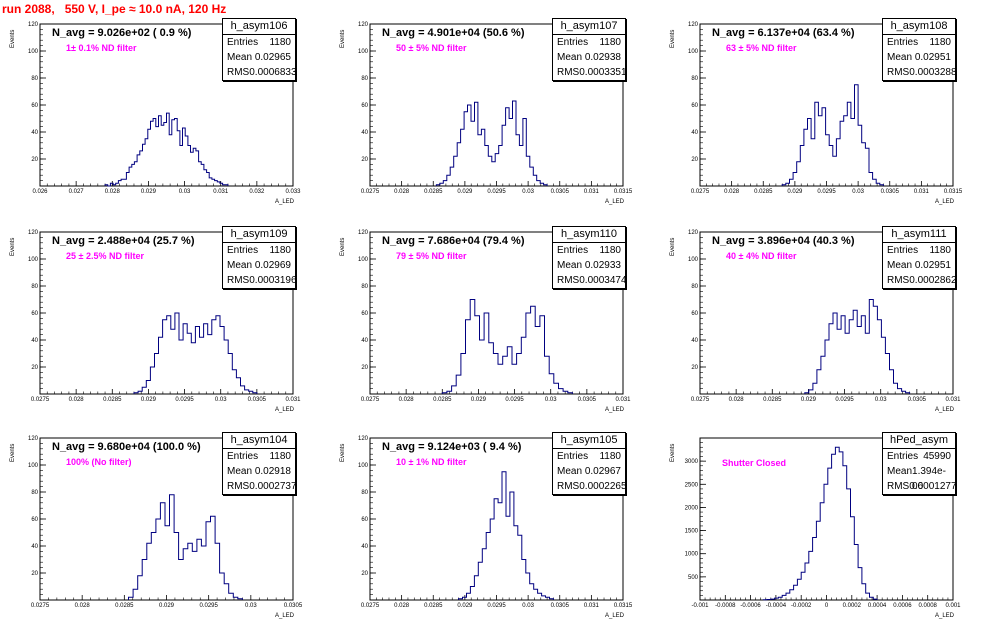  Describe the element at coordinates (272, 57) in the screenshot. I see `stats-value: 0.02965` at that location.